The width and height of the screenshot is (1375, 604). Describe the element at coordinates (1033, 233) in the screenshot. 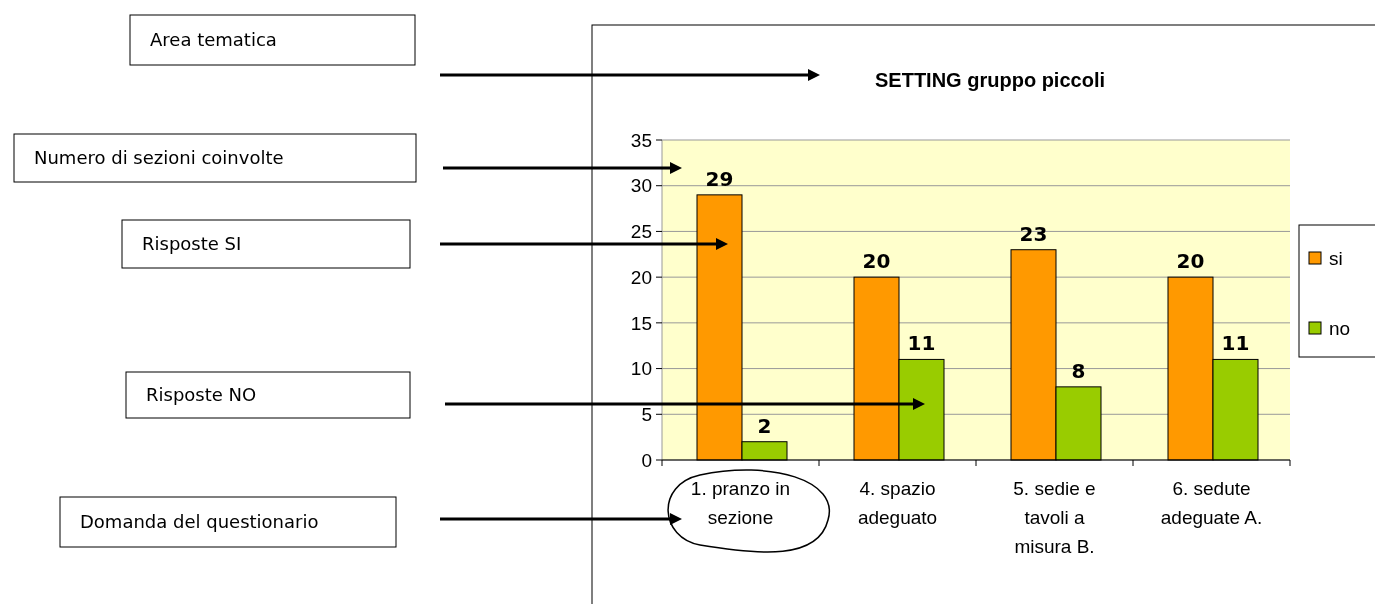

I see `data-label: 23` at that location.